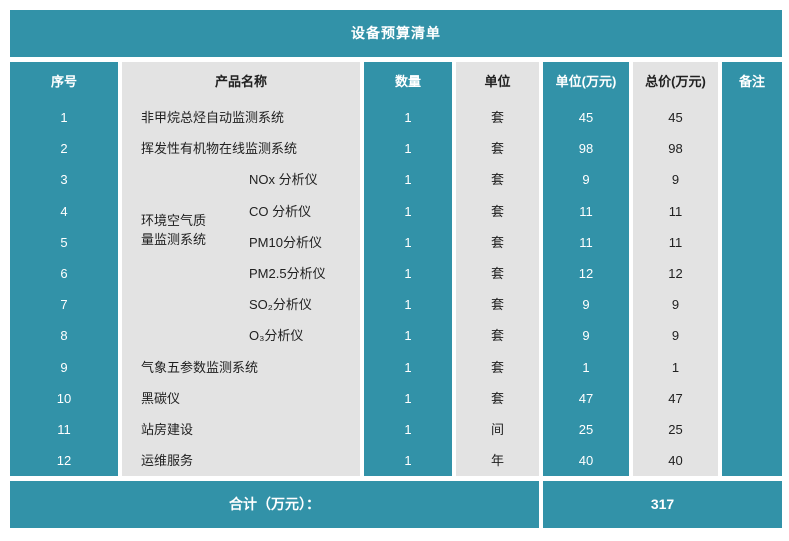  Describe the element at coordinates (64, 398) in the screenshot. I see `row-number-cell: 10` at that location.